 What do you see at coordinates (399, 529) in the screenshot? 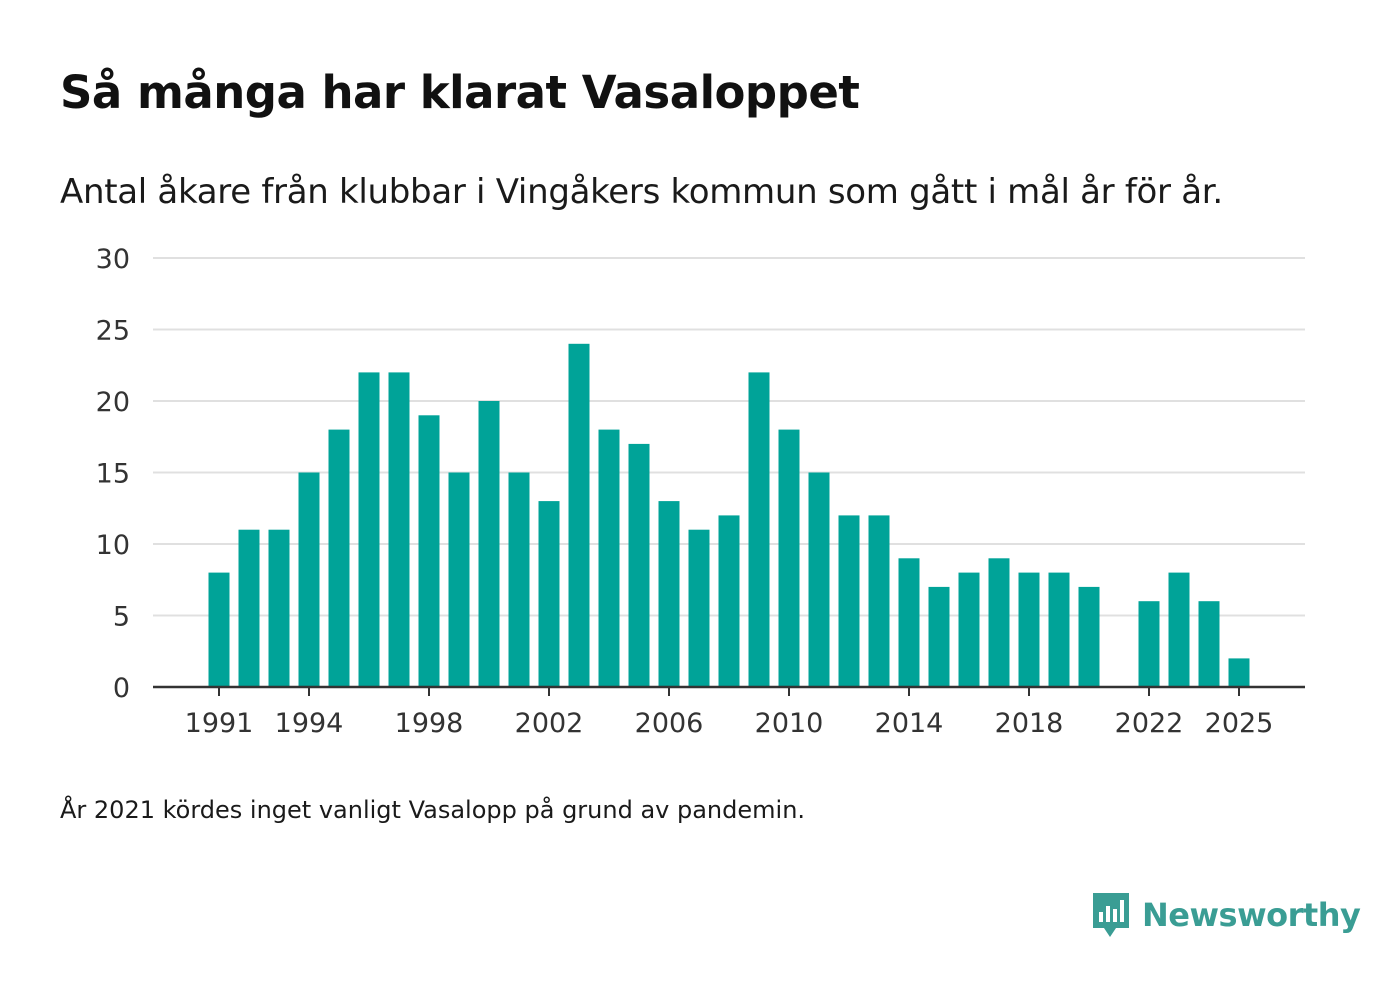
I see `bar-1997` at bounding box center [399, 529].